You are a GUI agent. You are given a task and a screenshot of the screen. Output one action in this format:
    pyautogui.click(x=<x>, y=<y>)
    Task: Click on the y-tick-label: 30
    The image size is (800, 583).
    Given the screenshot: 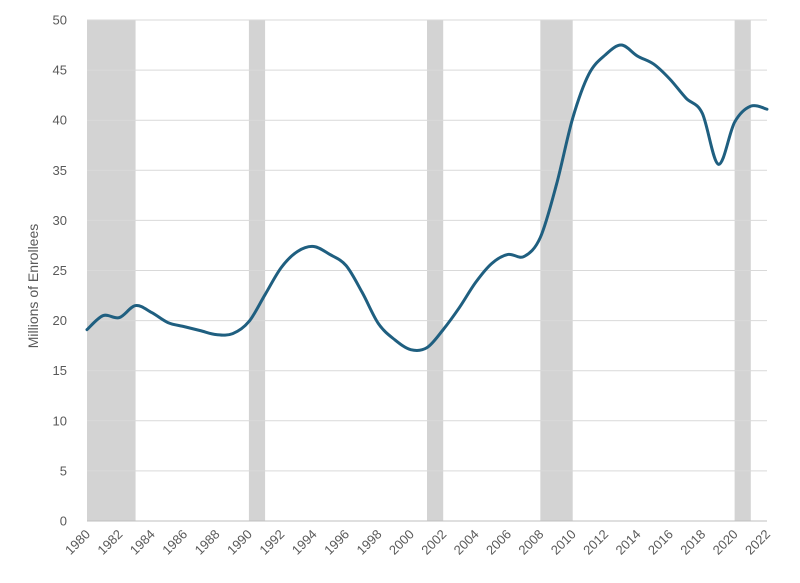 What is the action you would take?
    pyautogui.click(x=60, y=220)
    